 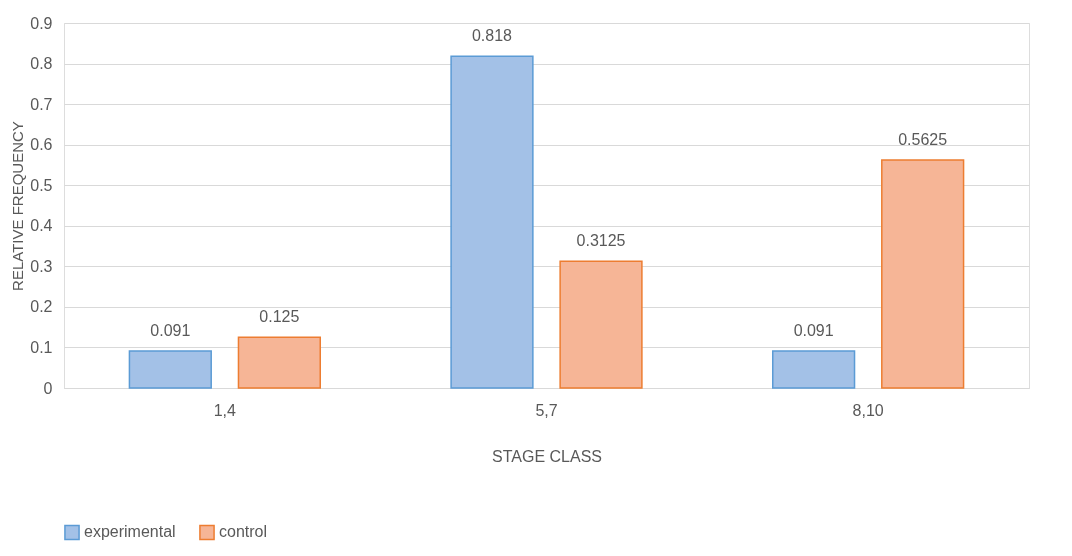 What do you see at coordinates (41, 226) in the screenshot?
I see `y-tick-label: 0.4` at bounding box center [41, 226].